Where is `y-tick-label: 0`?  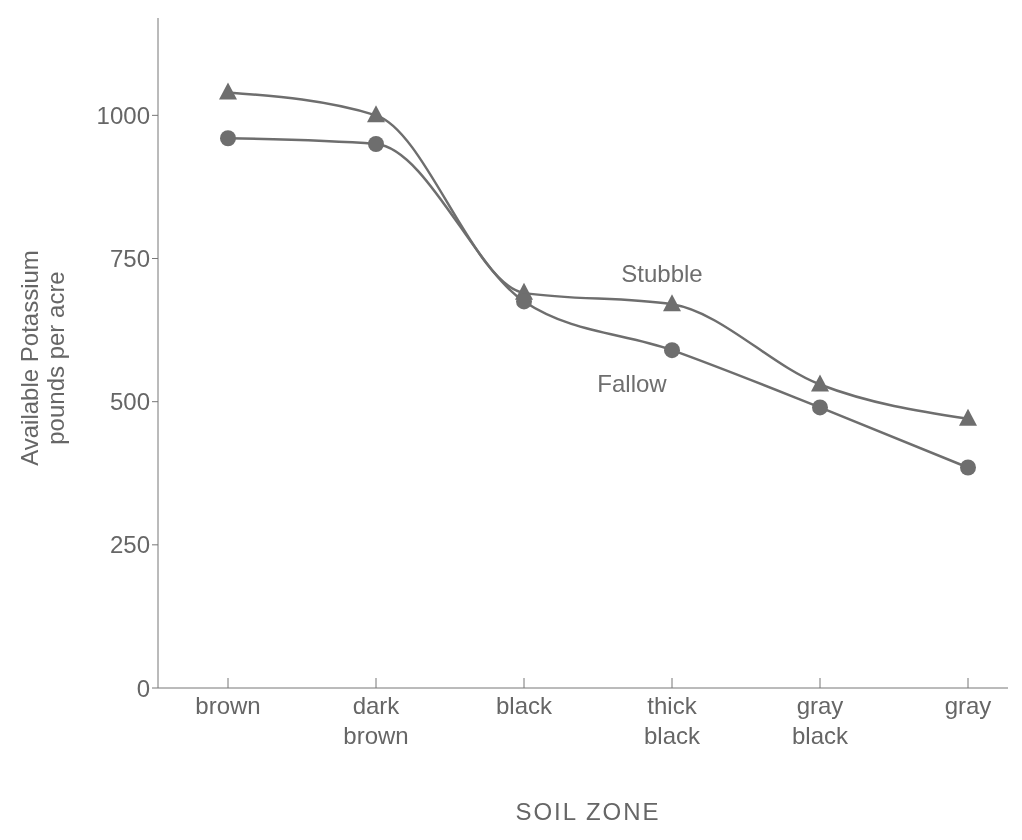 y-tick-label: 0 is located at coordinates (143, 688).